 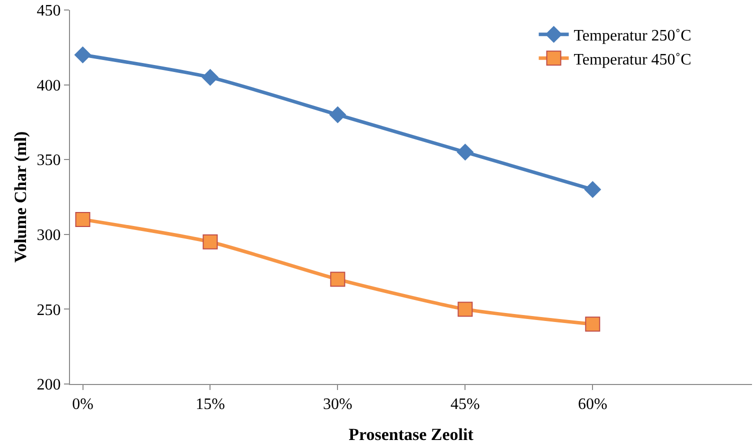 What do you see at coordinates (48, 161) in the screenshot?
I see `y-tick-label: 350` at bounding box center [48, 161].